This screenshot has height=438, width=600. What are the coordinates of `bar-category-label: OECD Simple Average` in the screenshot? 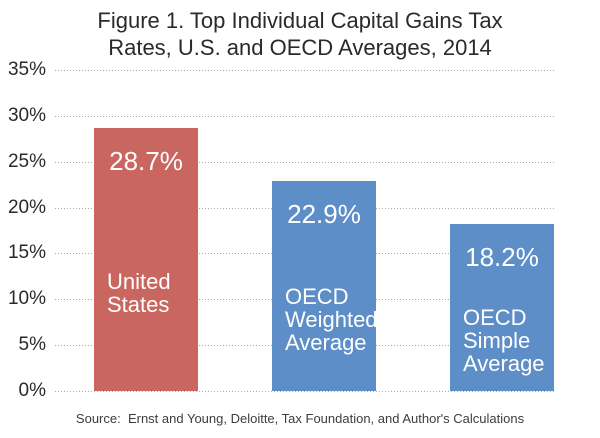 It's located at (497, 340).